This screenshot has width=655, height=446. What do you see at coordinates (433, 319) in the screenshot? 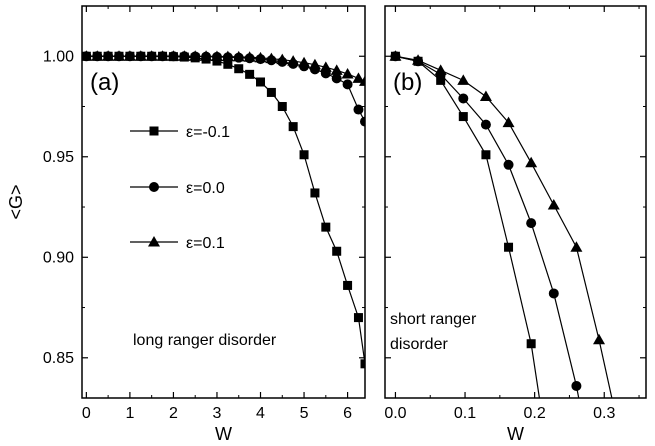
I see `panel-b-annotation-line: short ranger` at bounding box center [433, 319].